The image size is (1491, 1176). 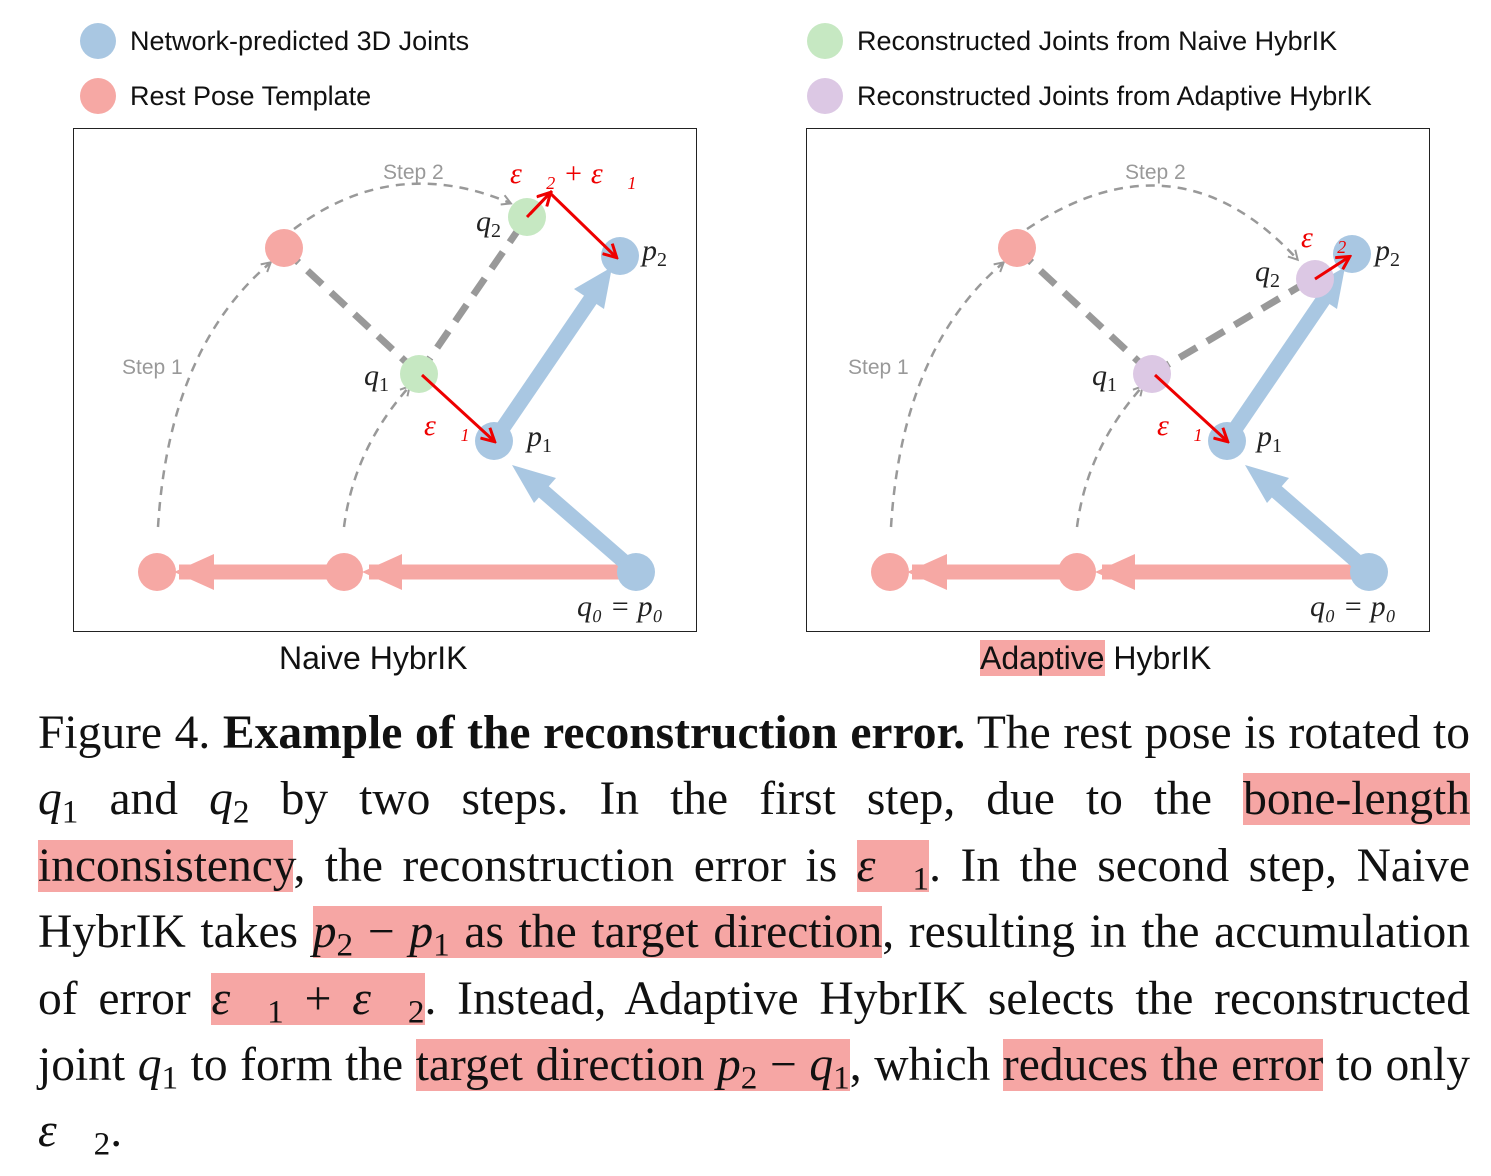 I want to click on legend-label: Rest Pose Template, so click(x=251, y=95).